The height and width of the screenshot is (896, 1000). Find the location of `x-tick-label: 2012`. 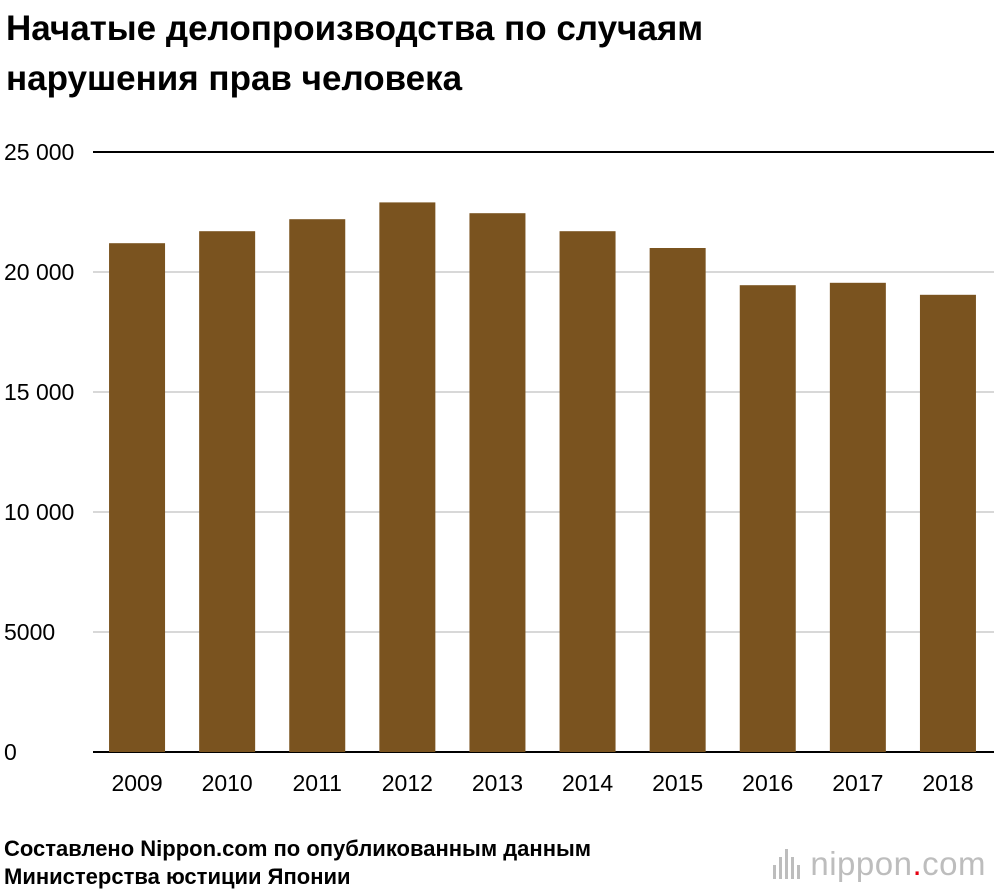

x-tick-label: 2012 is located at coordinates (407, 783).